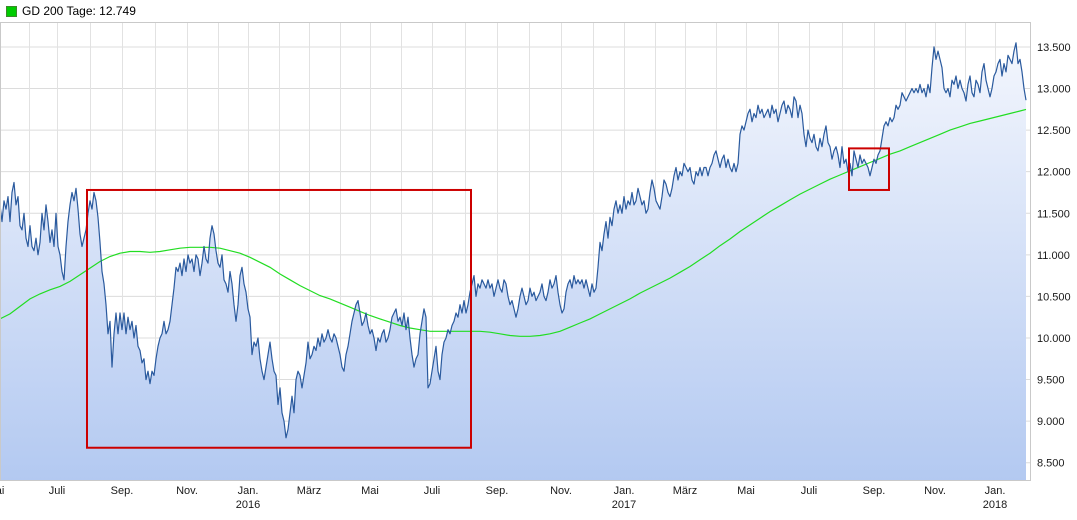 Image resolution: width=1077 pixels, height=520 pixels. Describe the element at coordinates (2, 491) in the screenshot. I see `x-tick-label: ai` at that location.